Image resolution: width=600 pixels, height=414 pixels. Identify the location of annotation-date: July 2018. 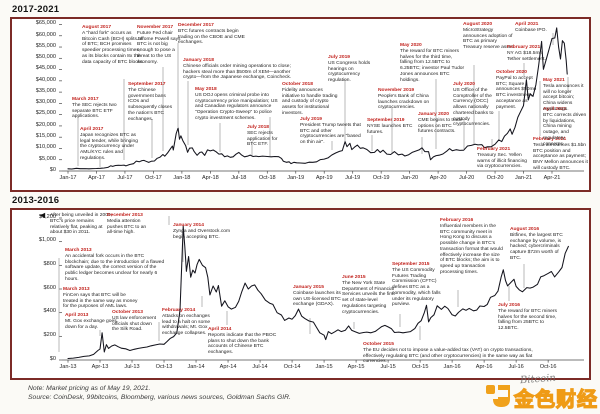
(258, 127).